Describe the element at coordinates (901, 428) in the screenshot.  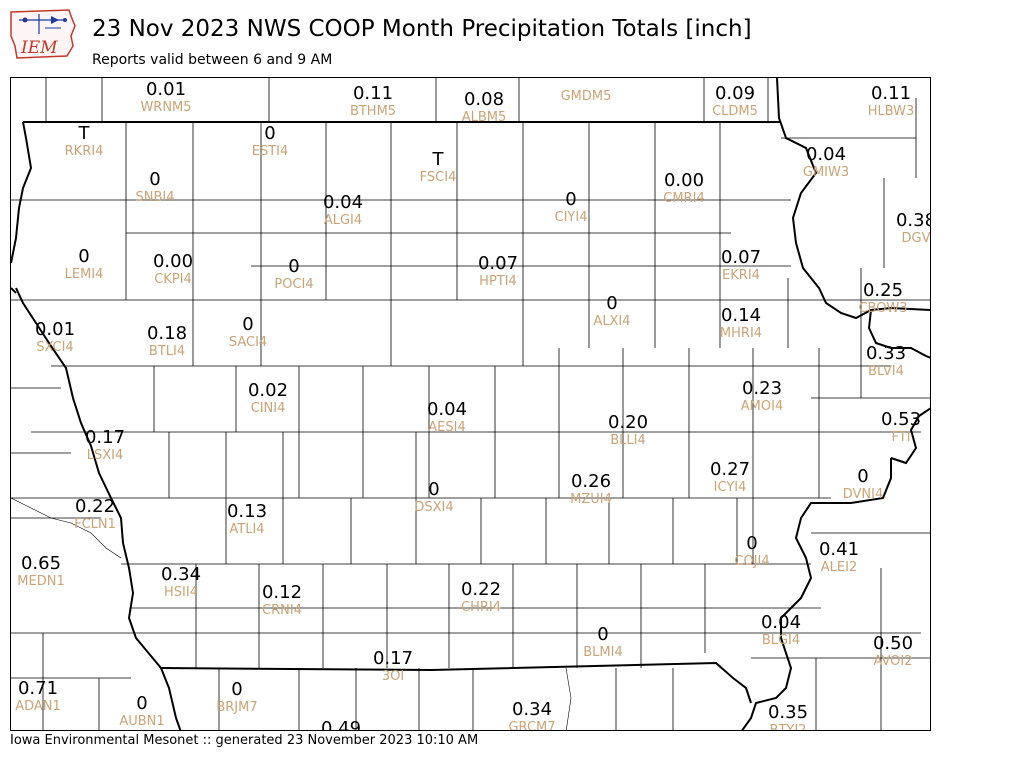
I see `station-fti: 0.53 FTI` at that location.